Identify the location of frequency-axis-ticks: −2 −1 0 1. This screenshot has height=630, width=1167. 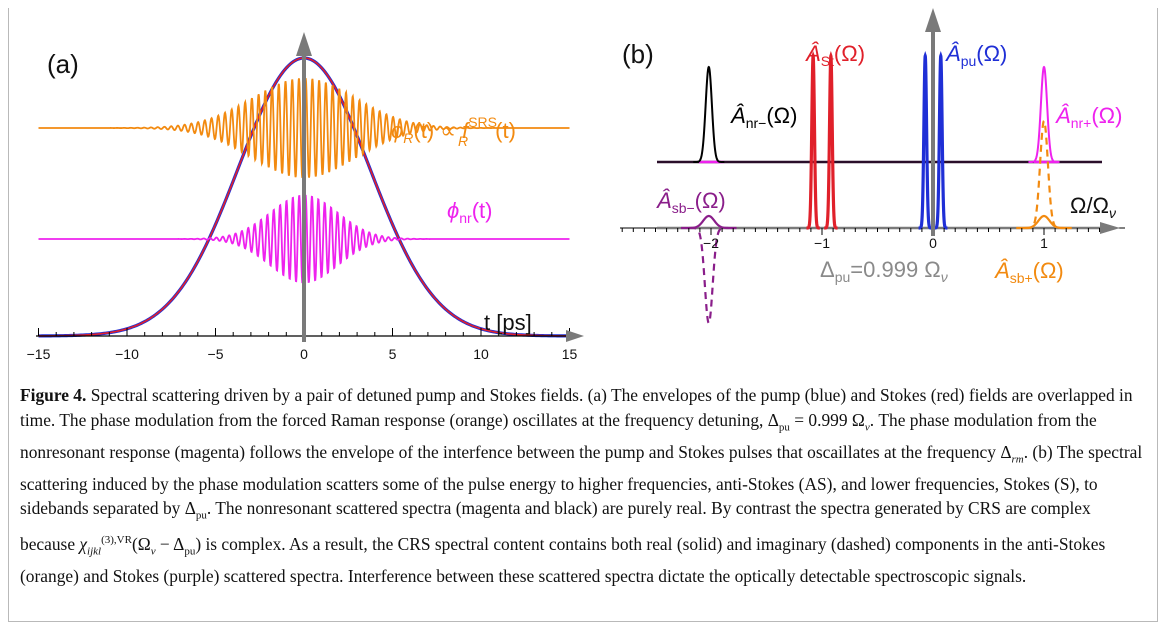
(860, 239).